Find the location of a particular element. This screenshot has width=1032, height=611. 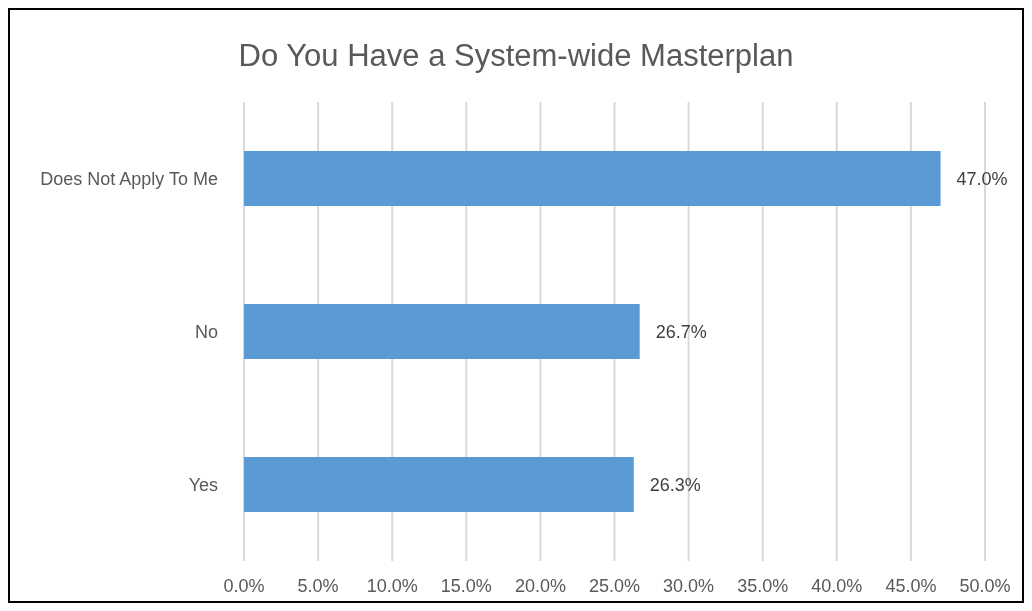

data-label: 26.3% is located at coordinates (675, 484).